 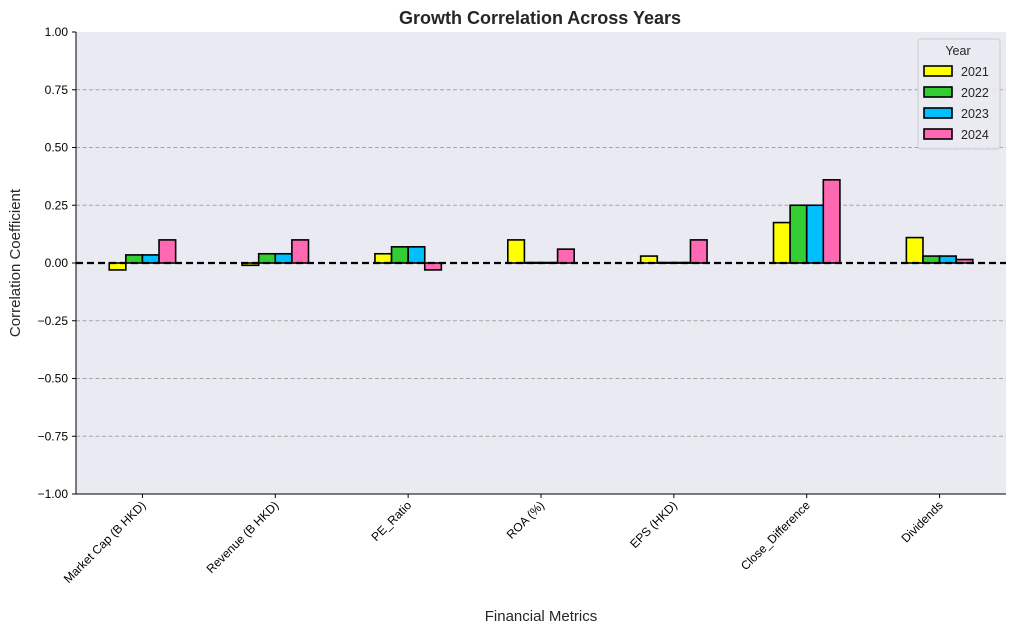 I want to click on bar-2021-dividends, so click(x=914, y=250).